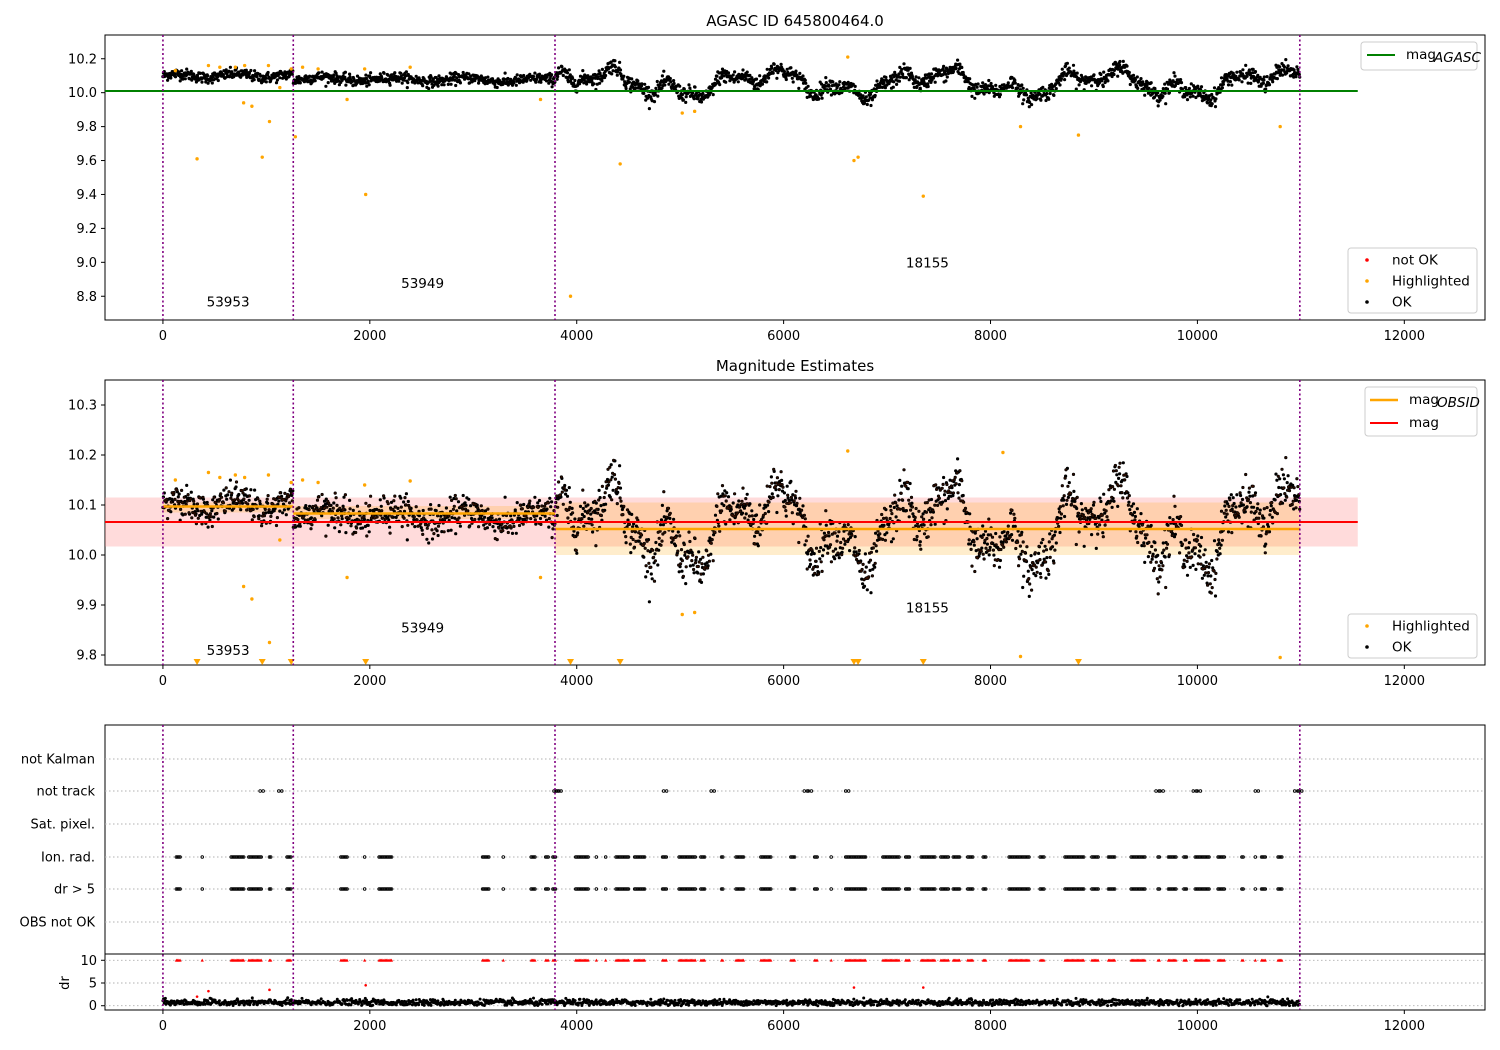 This screenshot has width=1500, height=1050. What do you see at coordinates (1402, 303) in the screenshot?
I see `legend-label: OK` at bounding box center [1402, 303].